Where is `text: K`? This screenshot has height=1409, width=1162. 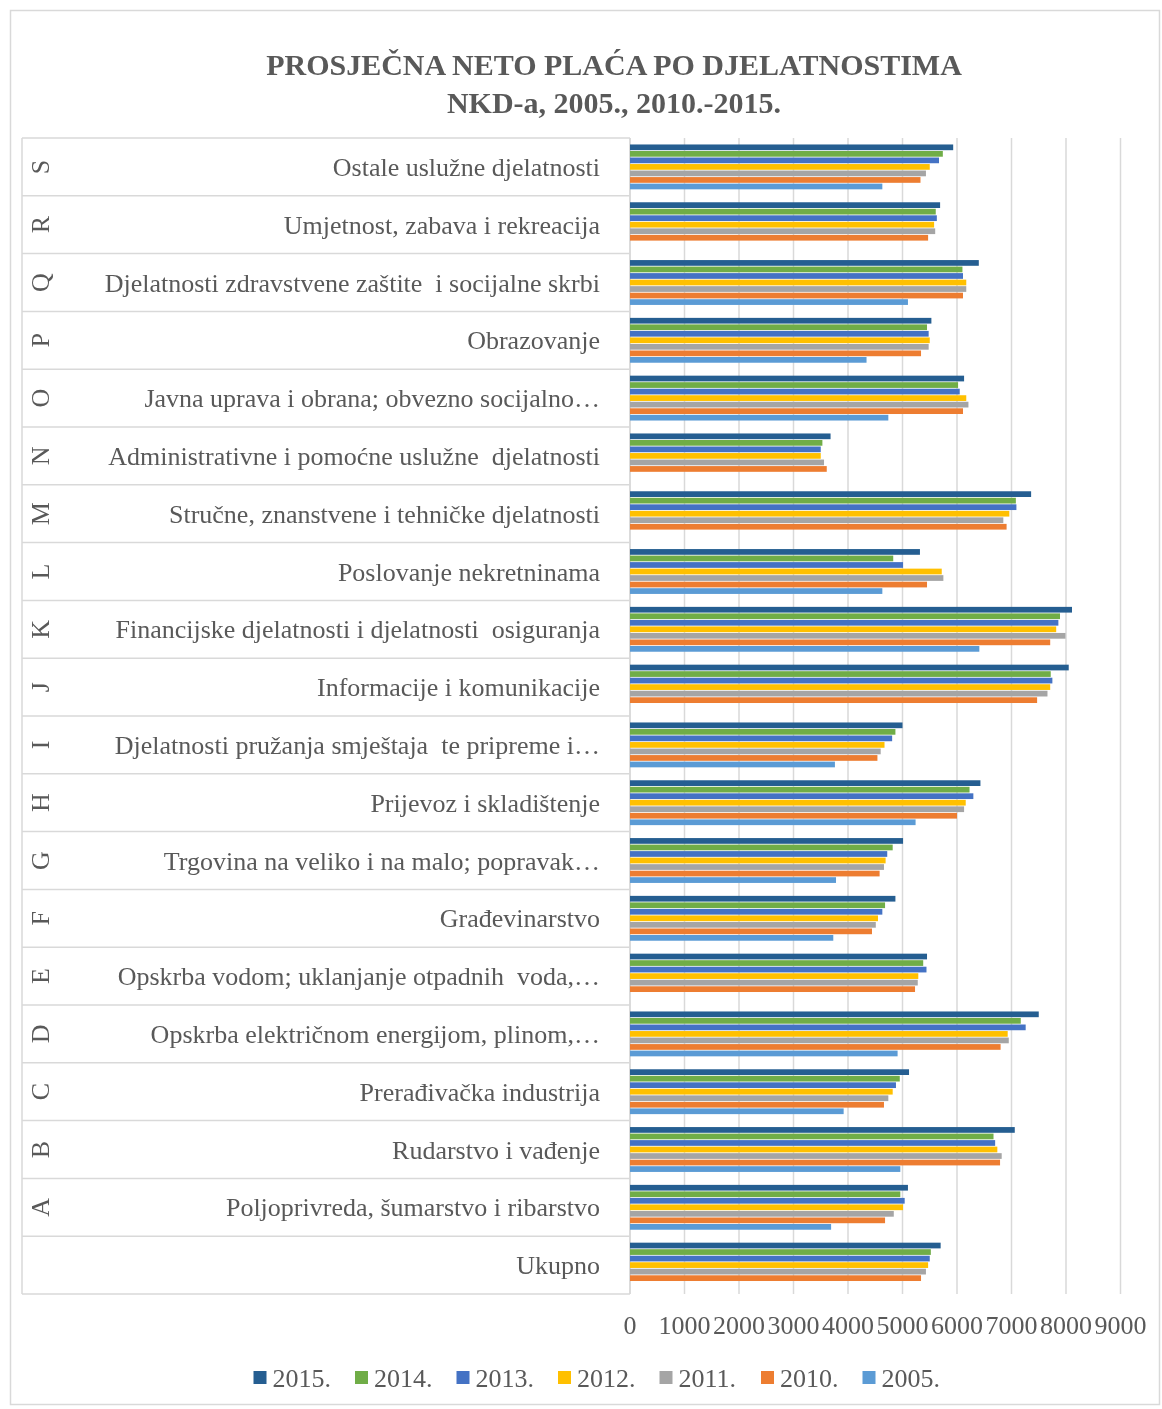
text: K is located at coordinates (41, 629).